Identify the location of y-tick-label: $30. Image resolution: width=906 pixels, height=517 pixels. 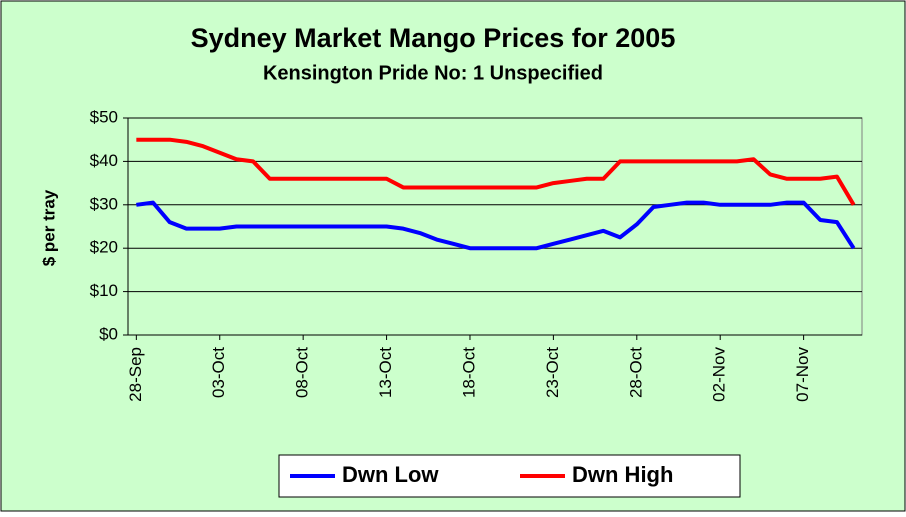
(104, 203).